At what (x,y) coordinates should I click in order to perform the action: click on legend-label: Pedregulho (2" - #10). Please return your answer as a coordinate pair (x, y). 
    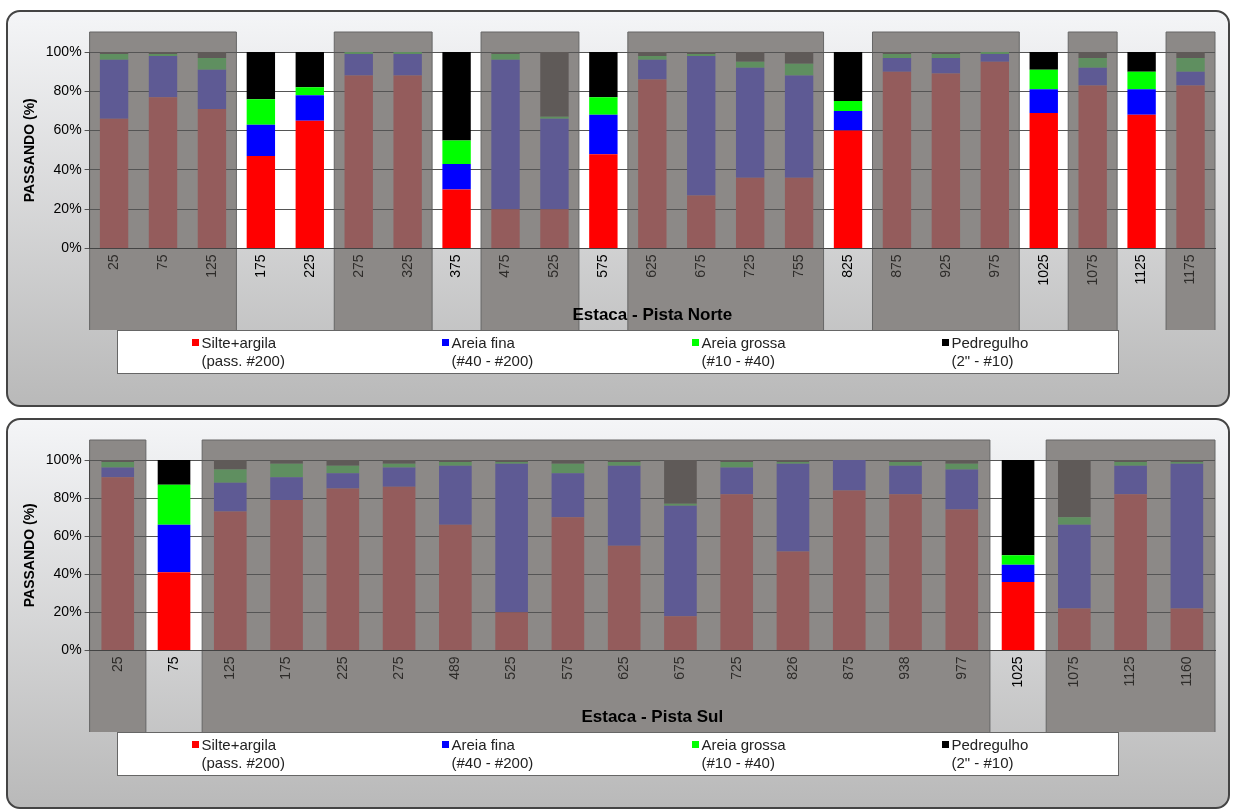
    Looking at the image, I should click on (990, 754).